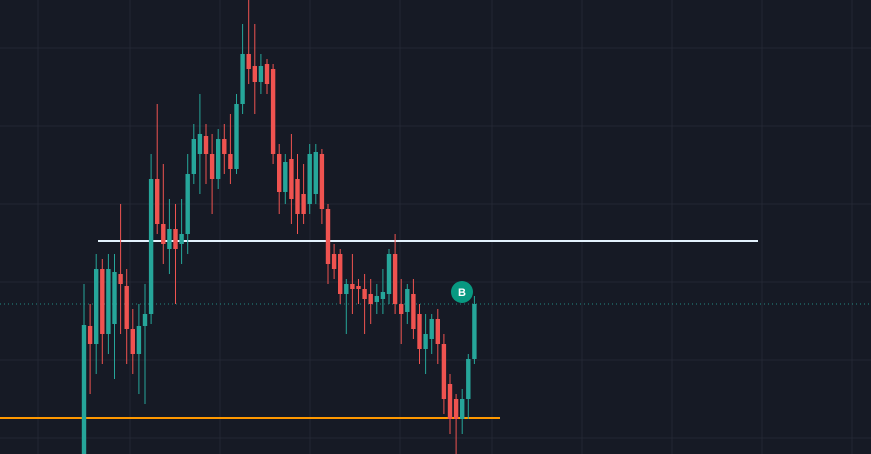  I want to click on marker-text: B, so click(462, 293).